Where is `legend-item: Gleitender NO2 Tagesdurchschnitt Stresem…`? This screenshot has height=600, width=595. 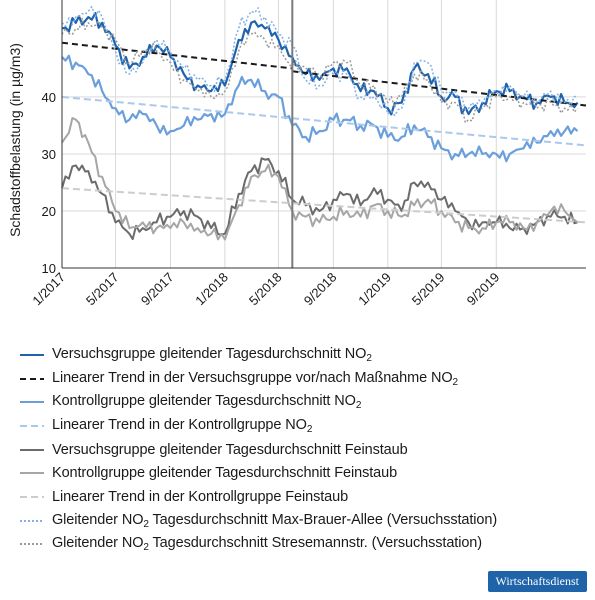
legend-item: Gleitender NO2 Tagesdurchschnitt Stresem… is located at coordinates (305, 545).